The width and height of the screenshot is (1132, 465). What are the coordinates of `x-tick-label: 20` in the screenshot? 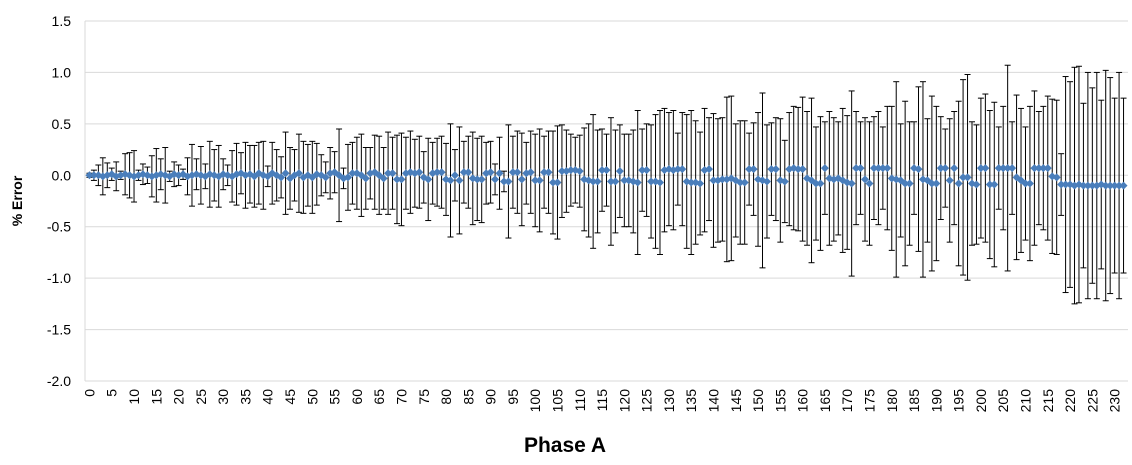 It's located at (179, 397).